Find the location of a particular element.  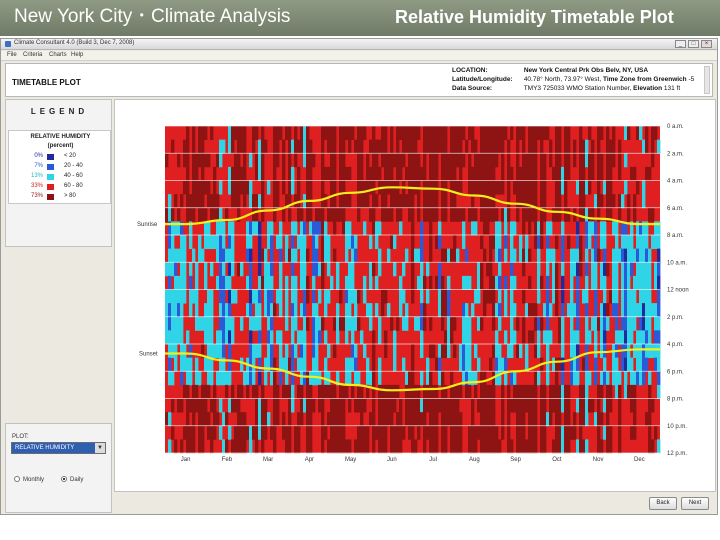

chevron-down-icon: ▼ is located at coordinates (100, 448).